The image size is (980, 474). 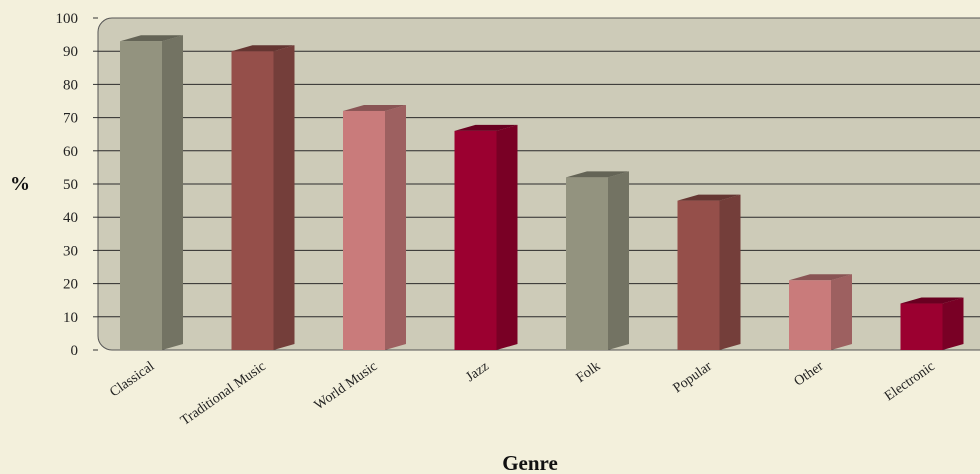 What do you see at coordinates (70, 318) in the screenshot?
I see `y-tick-label: 10` at bounding box center [70, 318].